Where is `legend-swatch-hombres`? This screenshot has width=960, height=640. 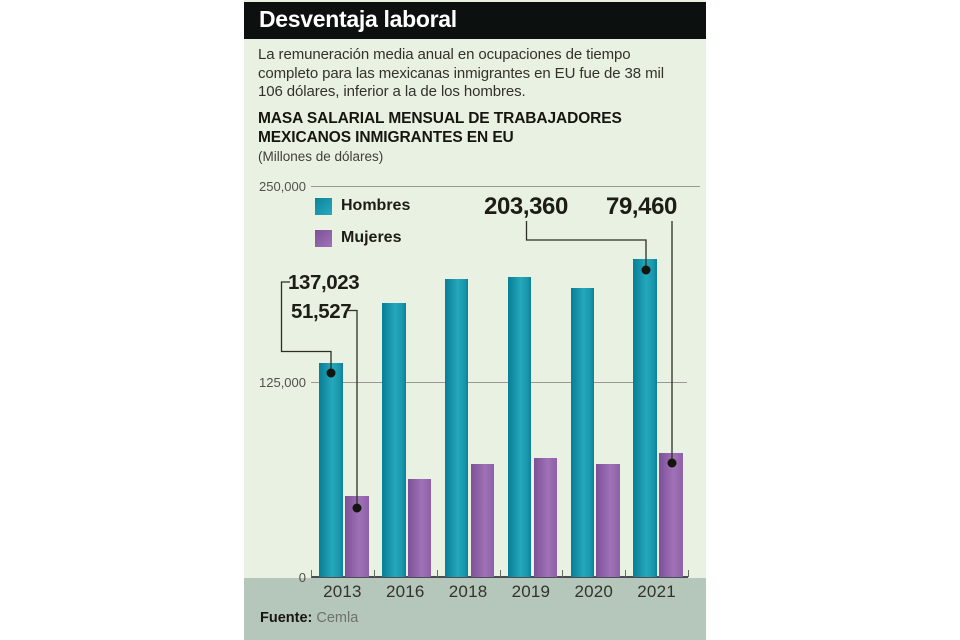
legend-swatch-hombres is located at coordinates (323, 206).